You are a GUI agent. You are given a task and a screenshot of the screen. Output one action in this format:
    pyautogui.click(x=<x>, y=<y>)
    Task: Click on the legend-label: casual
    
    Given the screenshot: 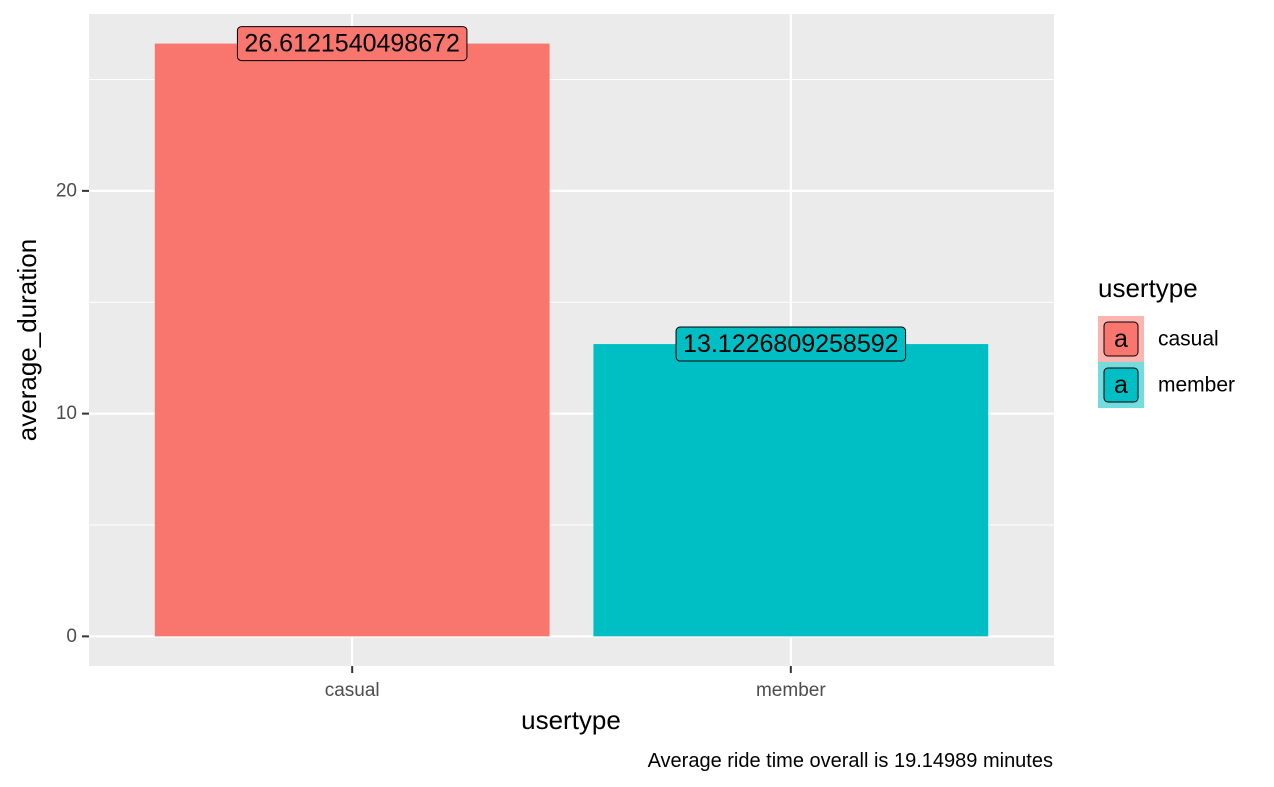 What is the action you would take?
    pyautogui.click(x=1188, y=339)
    